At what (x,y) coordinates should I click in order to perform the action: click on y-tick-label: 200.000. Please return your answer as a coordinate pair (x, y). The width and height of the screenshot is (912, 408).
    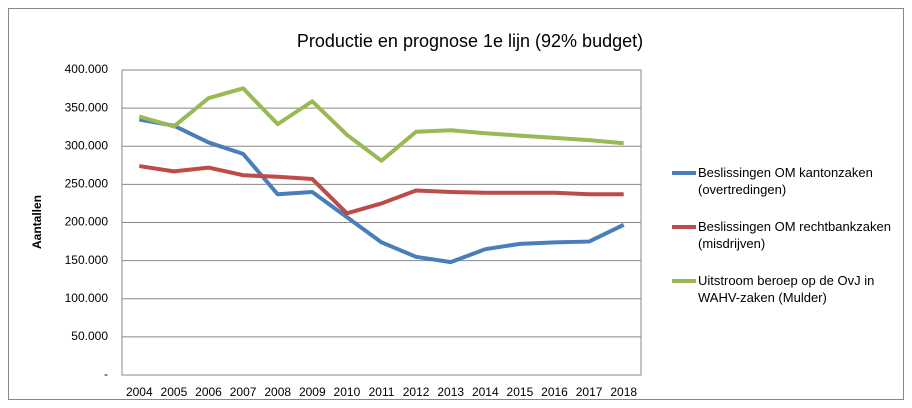
    Looking at the image, I should click on (87, 222).